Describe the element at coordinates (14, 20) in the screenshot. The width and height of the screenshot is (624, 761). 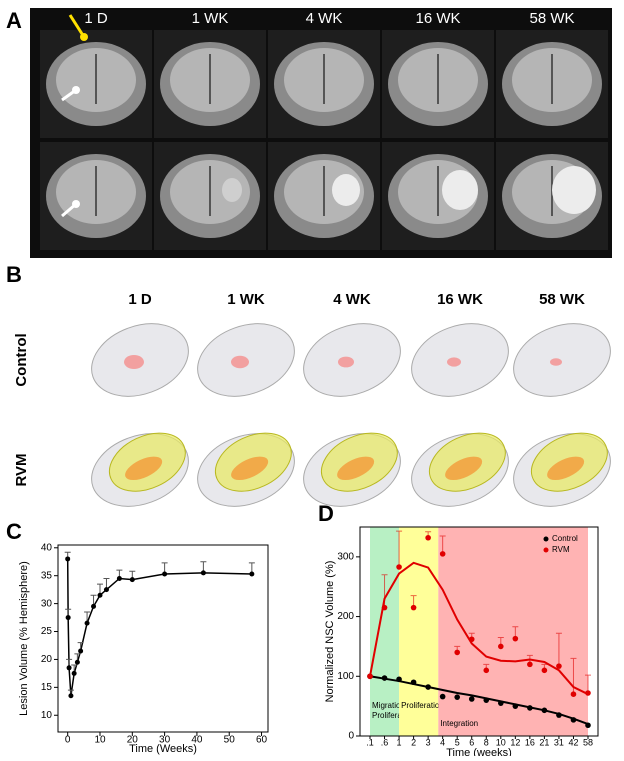
I see `panel-label: A` at that location.